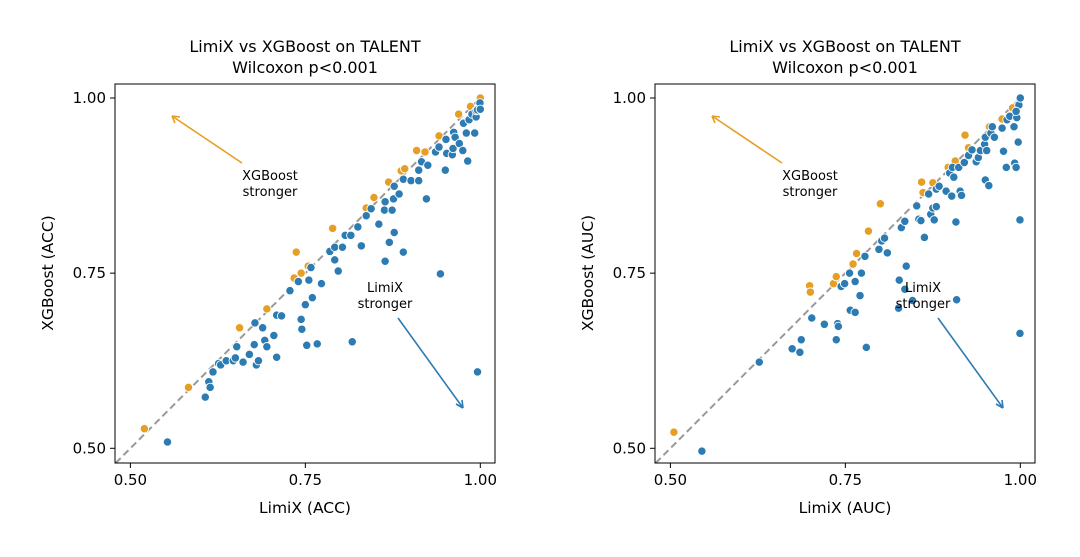 This screenshot has height=557, width=1080. I want to click on x-tick-label: 0.75, so click(305, 480).